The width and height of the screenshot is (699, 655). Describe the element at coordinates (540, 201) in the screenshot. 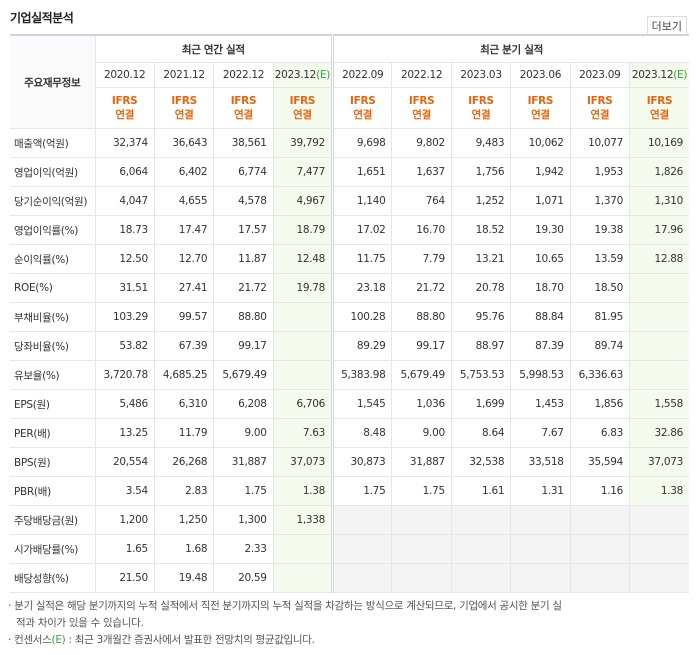

I see `value-cell: 1,071` at that location.